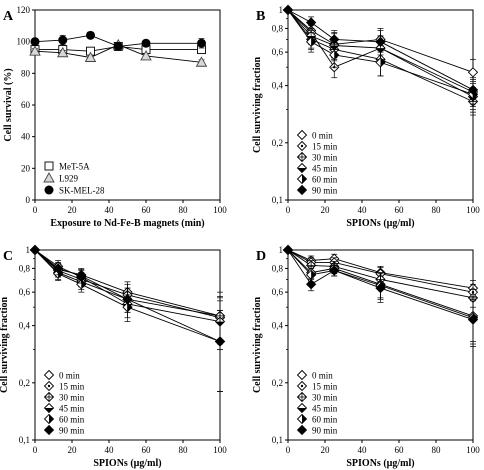 This screenshot has height=470, width=484. I want to click on legend-label: 45 min, so click(325, 409).